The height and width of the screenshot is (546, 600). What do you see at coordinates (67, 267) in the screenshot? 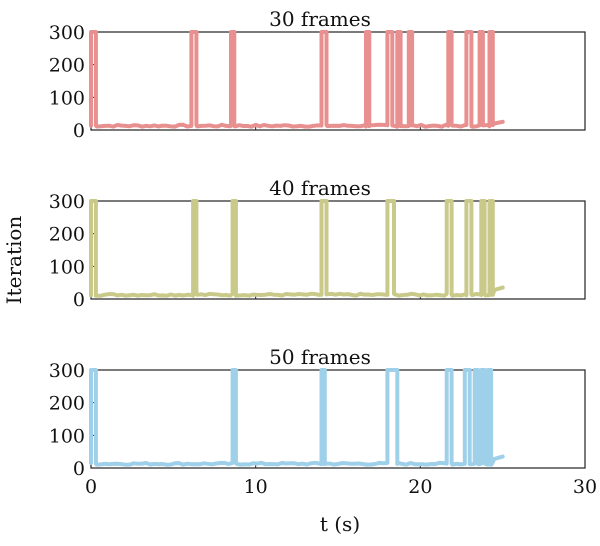
I see `y-tick-label-2-100: 100` at bounding box center [67, 267].